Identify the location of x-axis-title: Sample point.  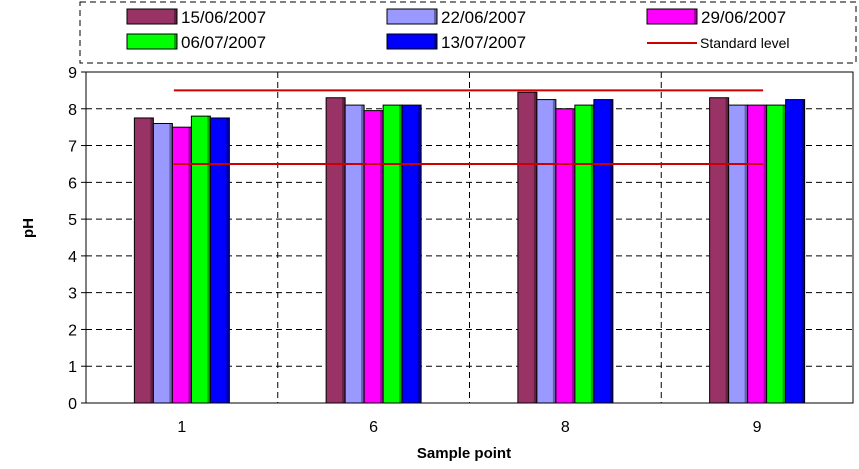
(464, 453).